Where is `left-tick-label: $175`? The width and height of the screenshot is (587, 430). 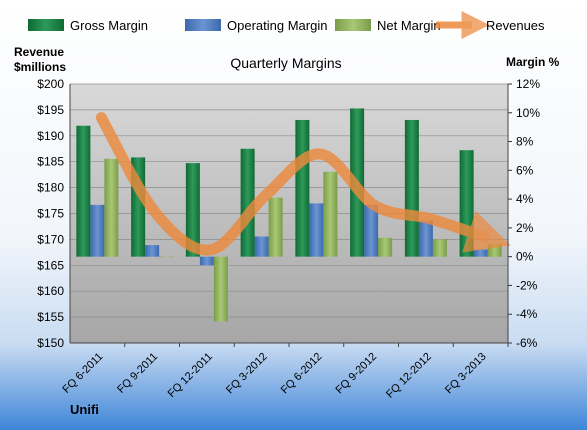 left-tick-label: $175 is located at coordinates (50, 214).